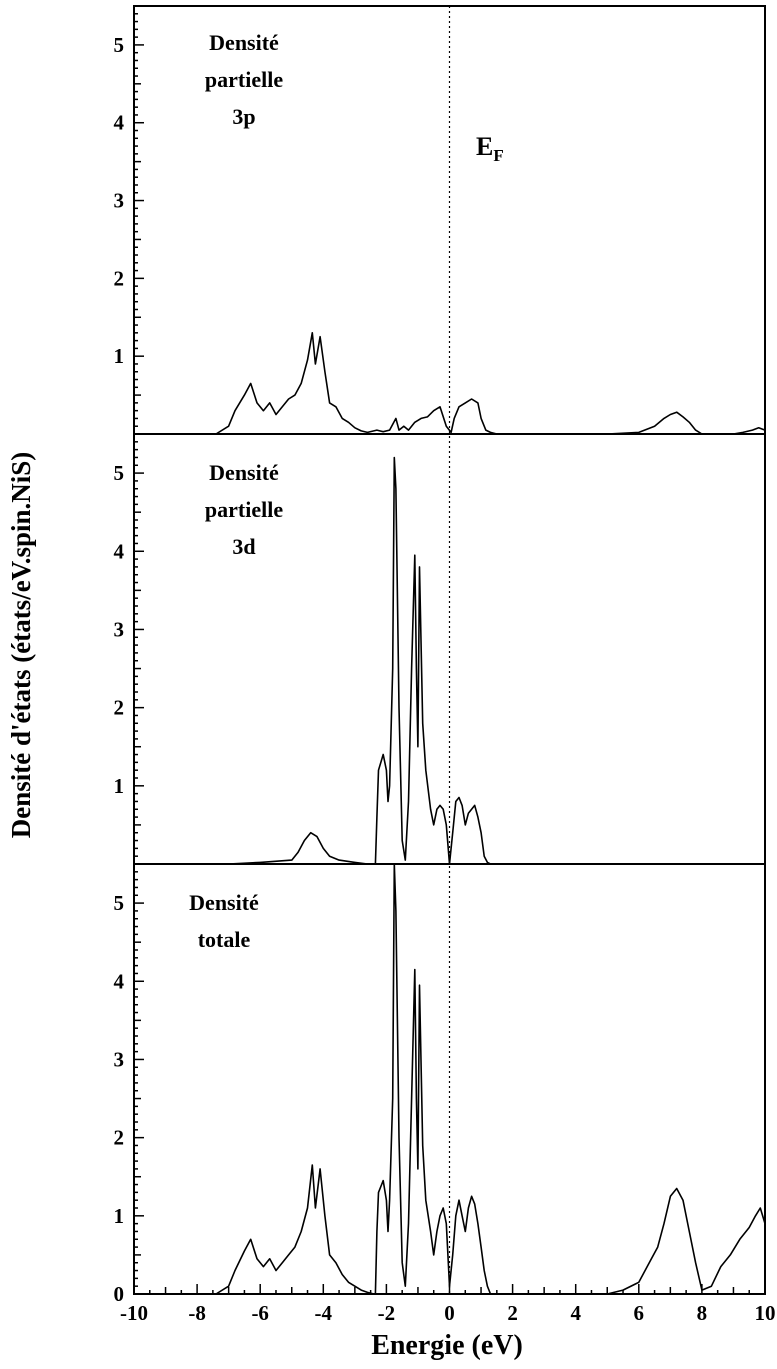 This screenshot has width=777, height=1369. Describe the element at coordinates (702, 1313) in the screenshot. I see `x-tick-label: 8` at that location.